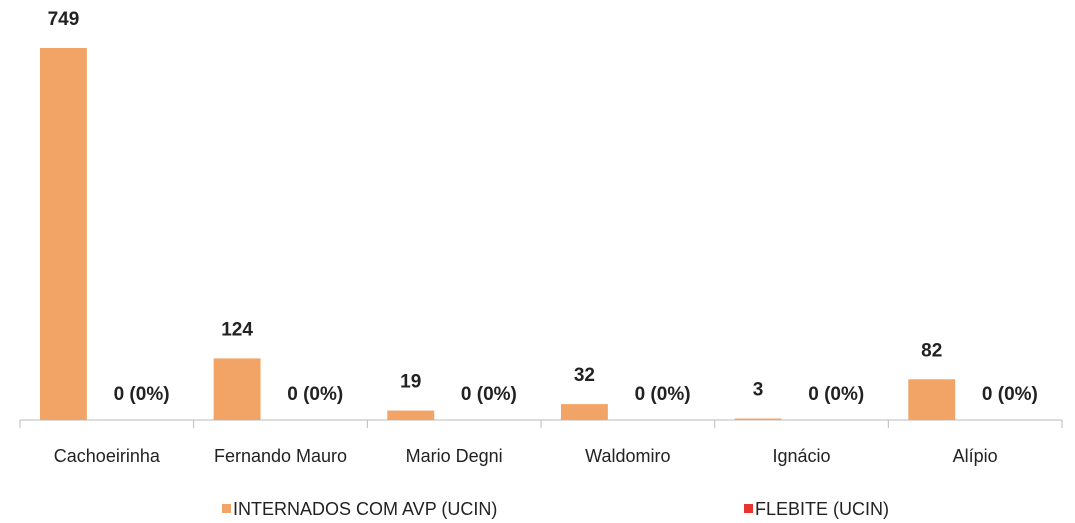 The height and width of the screenshot is (523, 1075). I want to click on x-tick-label: Waldomiro, so click(627, 456).